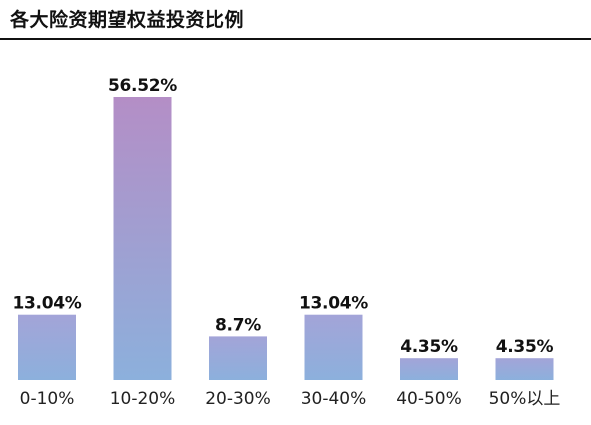 This screenshot has height=425, width=591. What do you see at coordinates (525, 347) in the screenshot?
I see `bar-value-label-6: 4.35%` at bounding box center [525, 347].